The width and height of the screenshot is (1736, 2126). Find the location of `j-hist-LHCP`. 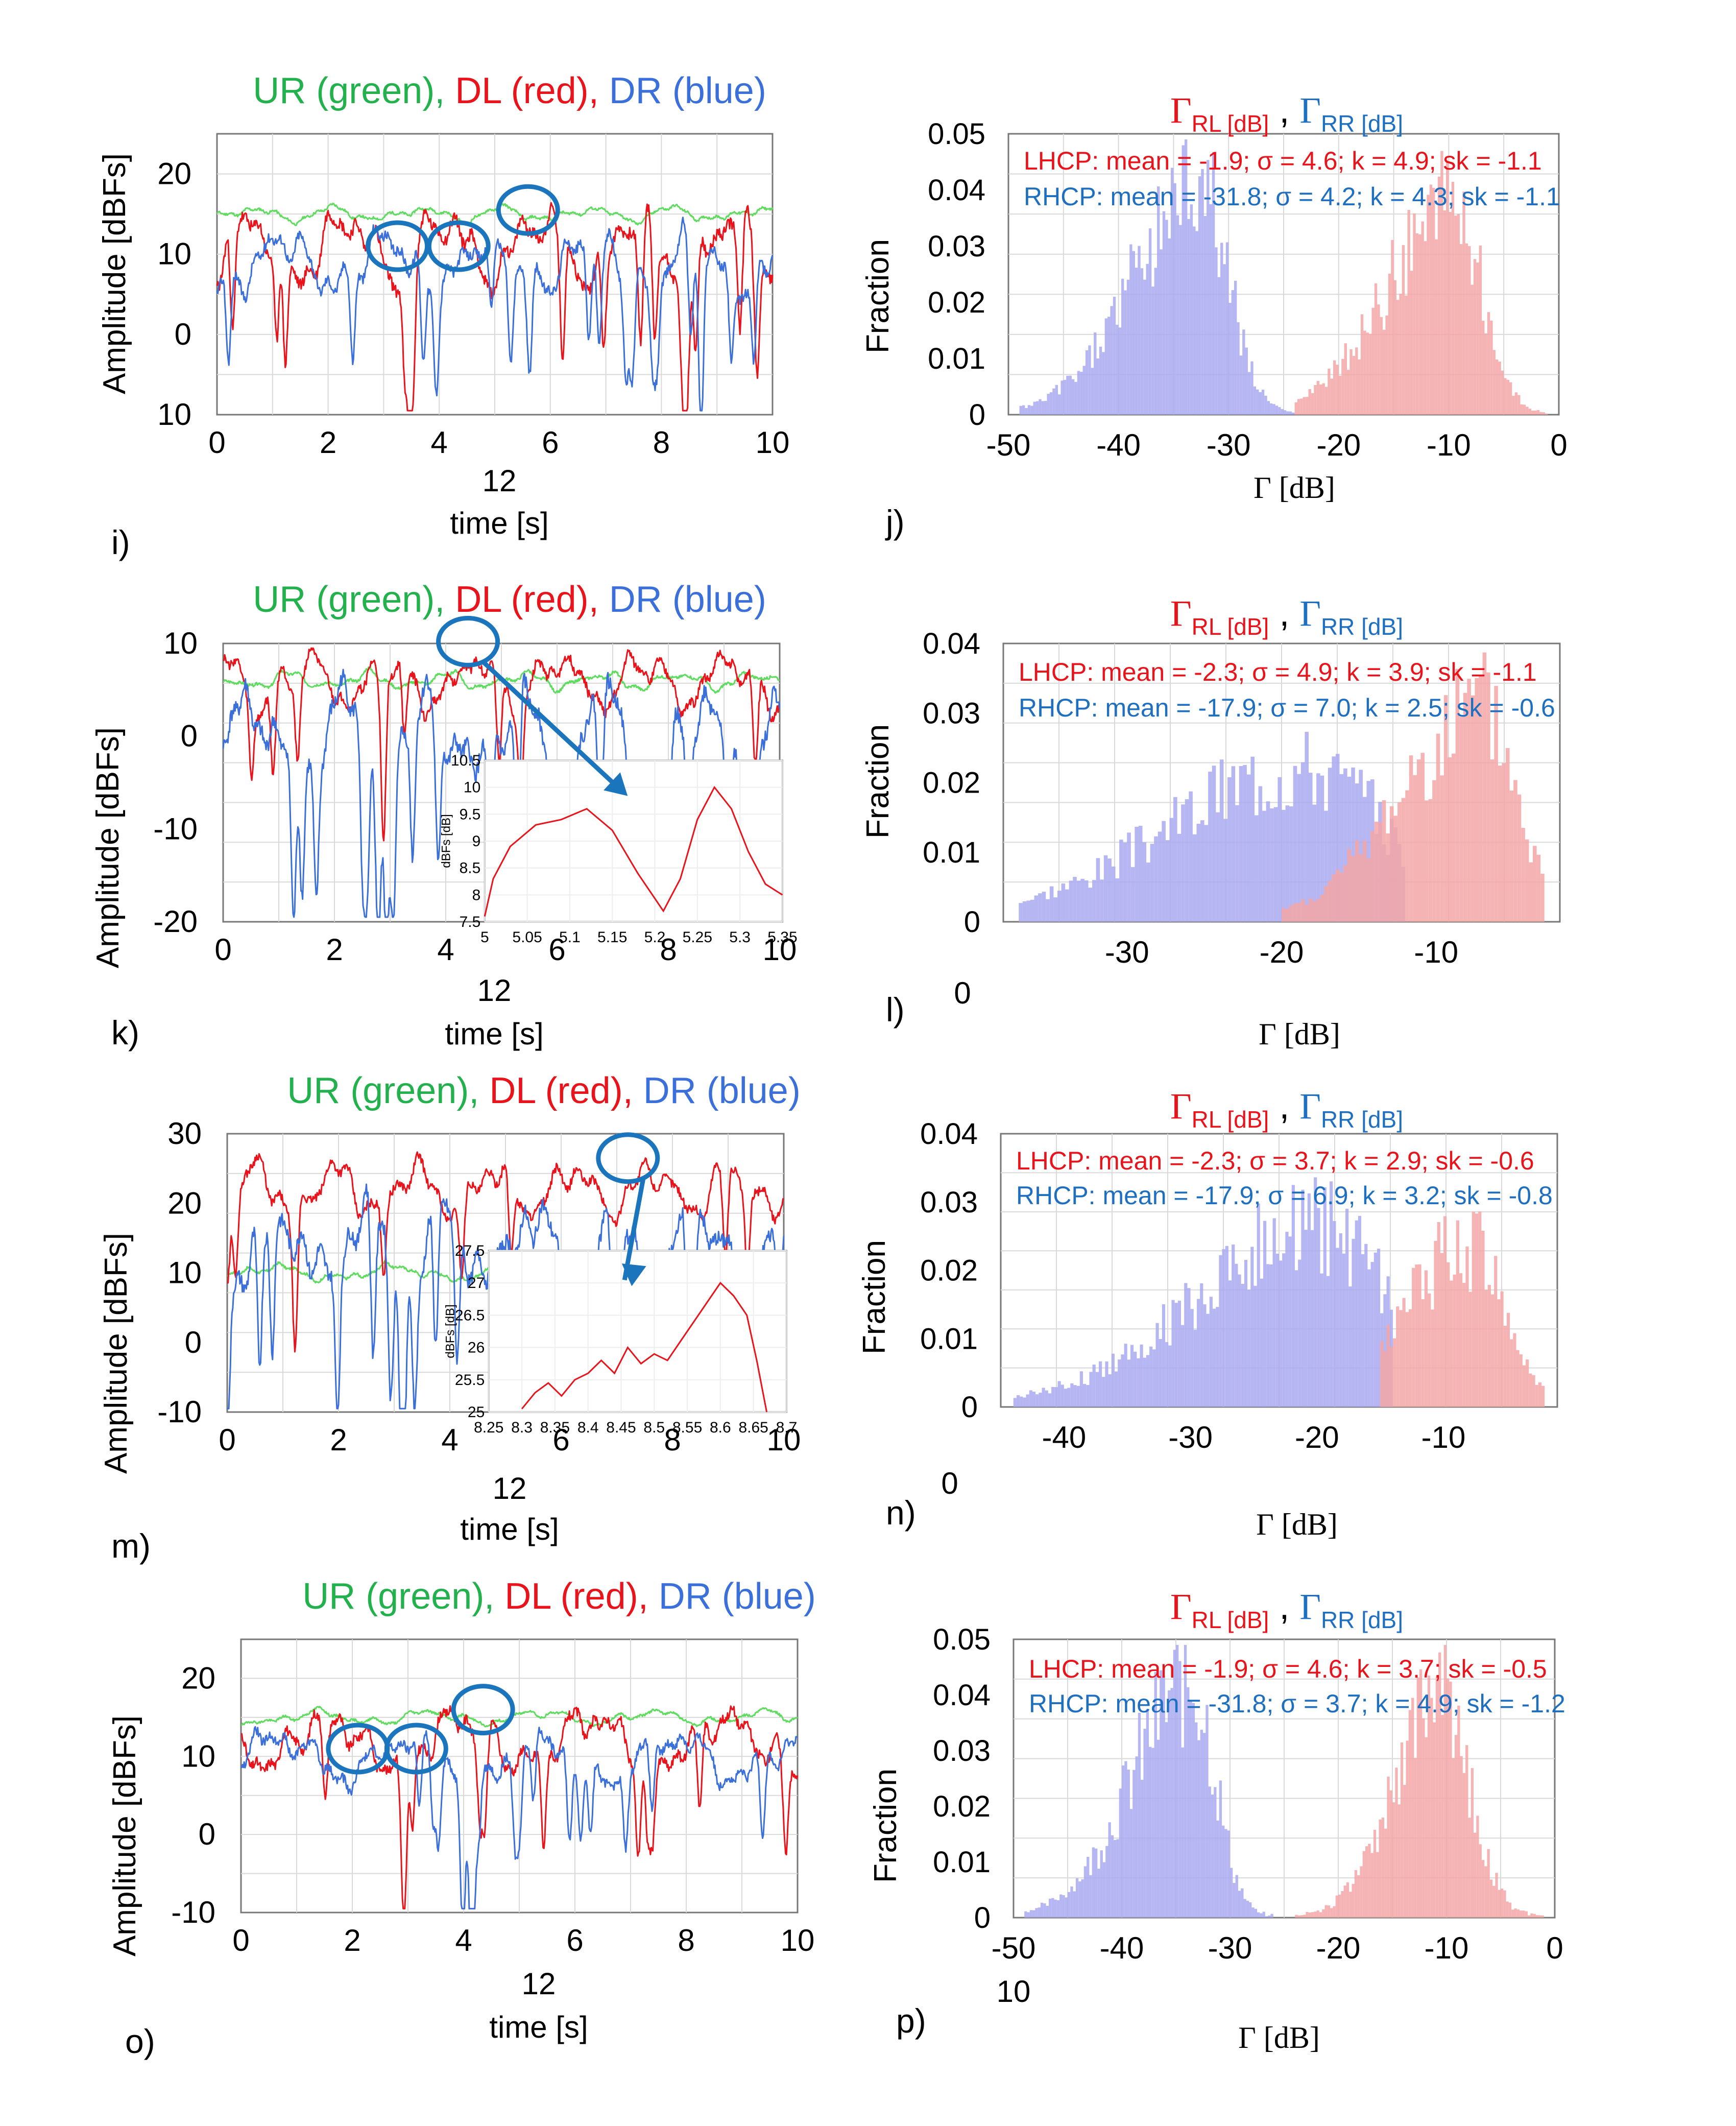

j-hist-LHCP is located at coordinates (1421, 283).